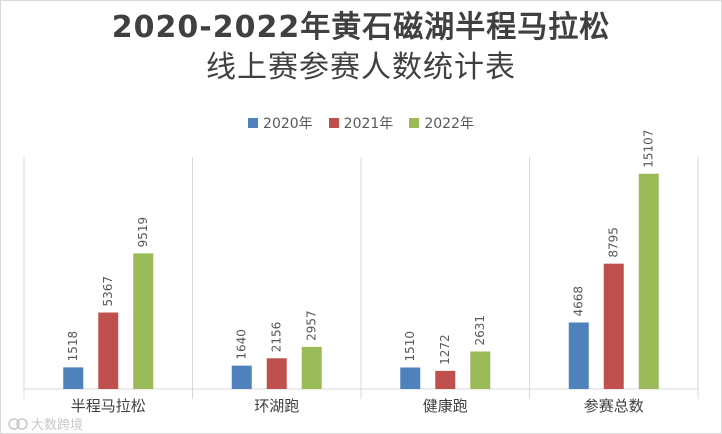 Image resolution: width=722 pixels, height=434 pixels. What do you see at coordinates (414, 123) in the screenshot?
I see `legend-swatch-2022` at bounding box center [414, 123].